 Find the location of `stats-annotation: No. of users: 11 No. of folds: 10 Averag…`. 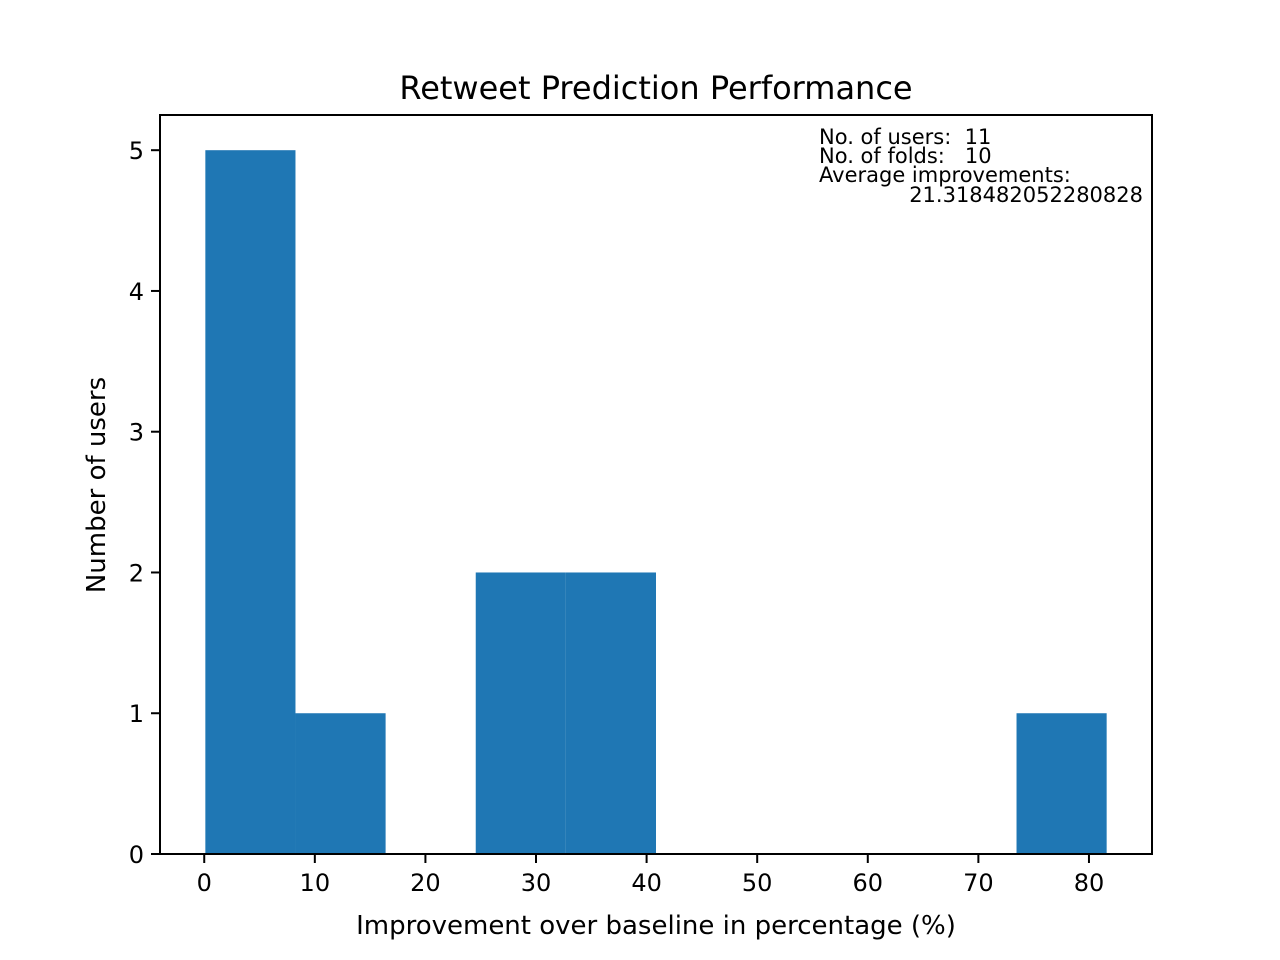

stats-annotation: No. of users: 11 No. of folds: 10 Averag… is located at coordinates (981, 166).